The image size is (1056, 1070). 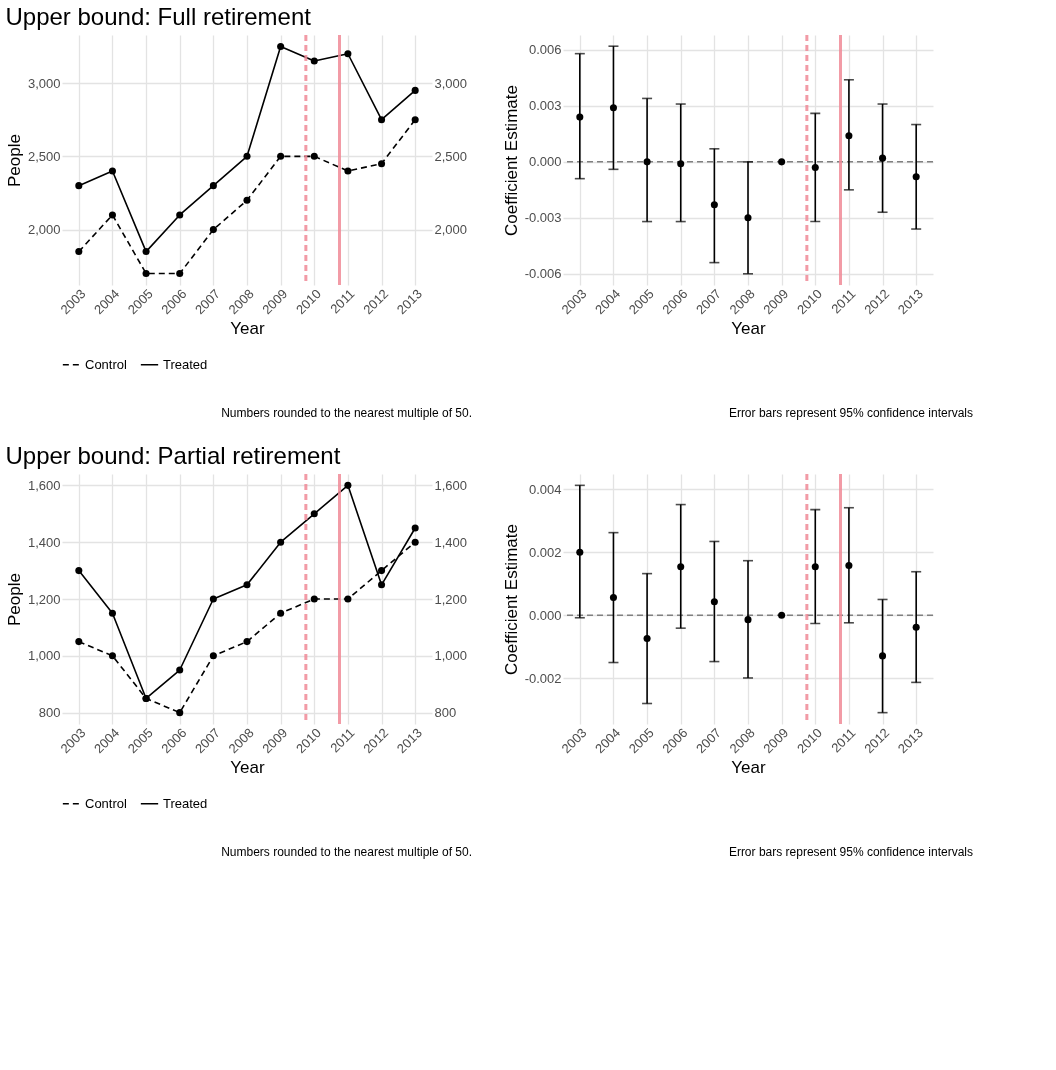 What do you see at coordinates (543, 274) in the screenshot?
I see `y-tick-label: -0.006` at bounding box center [543, 274].